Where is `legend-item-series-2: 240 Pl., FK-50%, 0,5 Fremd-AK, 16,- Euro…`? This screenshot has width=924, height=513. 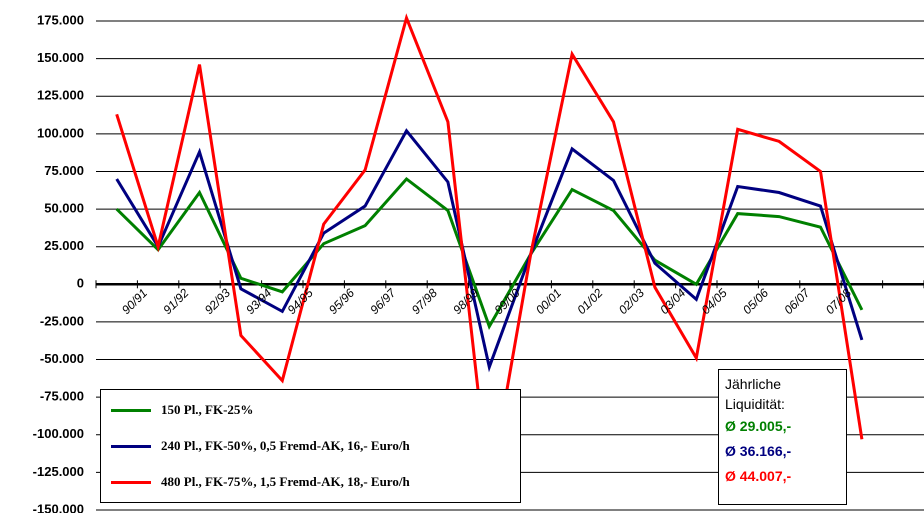 legend-item-series-2: 240 Pl., FK-50%, 0,5 Fremd-AK, 16,- Euro… is located at coordinates (260, 446).